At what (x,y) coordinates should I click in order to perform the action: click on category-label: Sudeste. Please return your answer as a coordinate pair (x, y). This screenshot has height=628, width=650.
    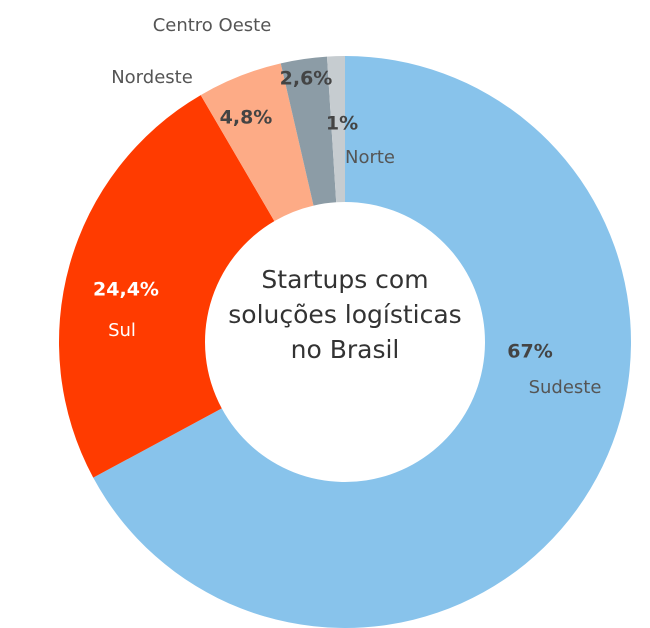
    Looking at the image, I should click on (565, 387).